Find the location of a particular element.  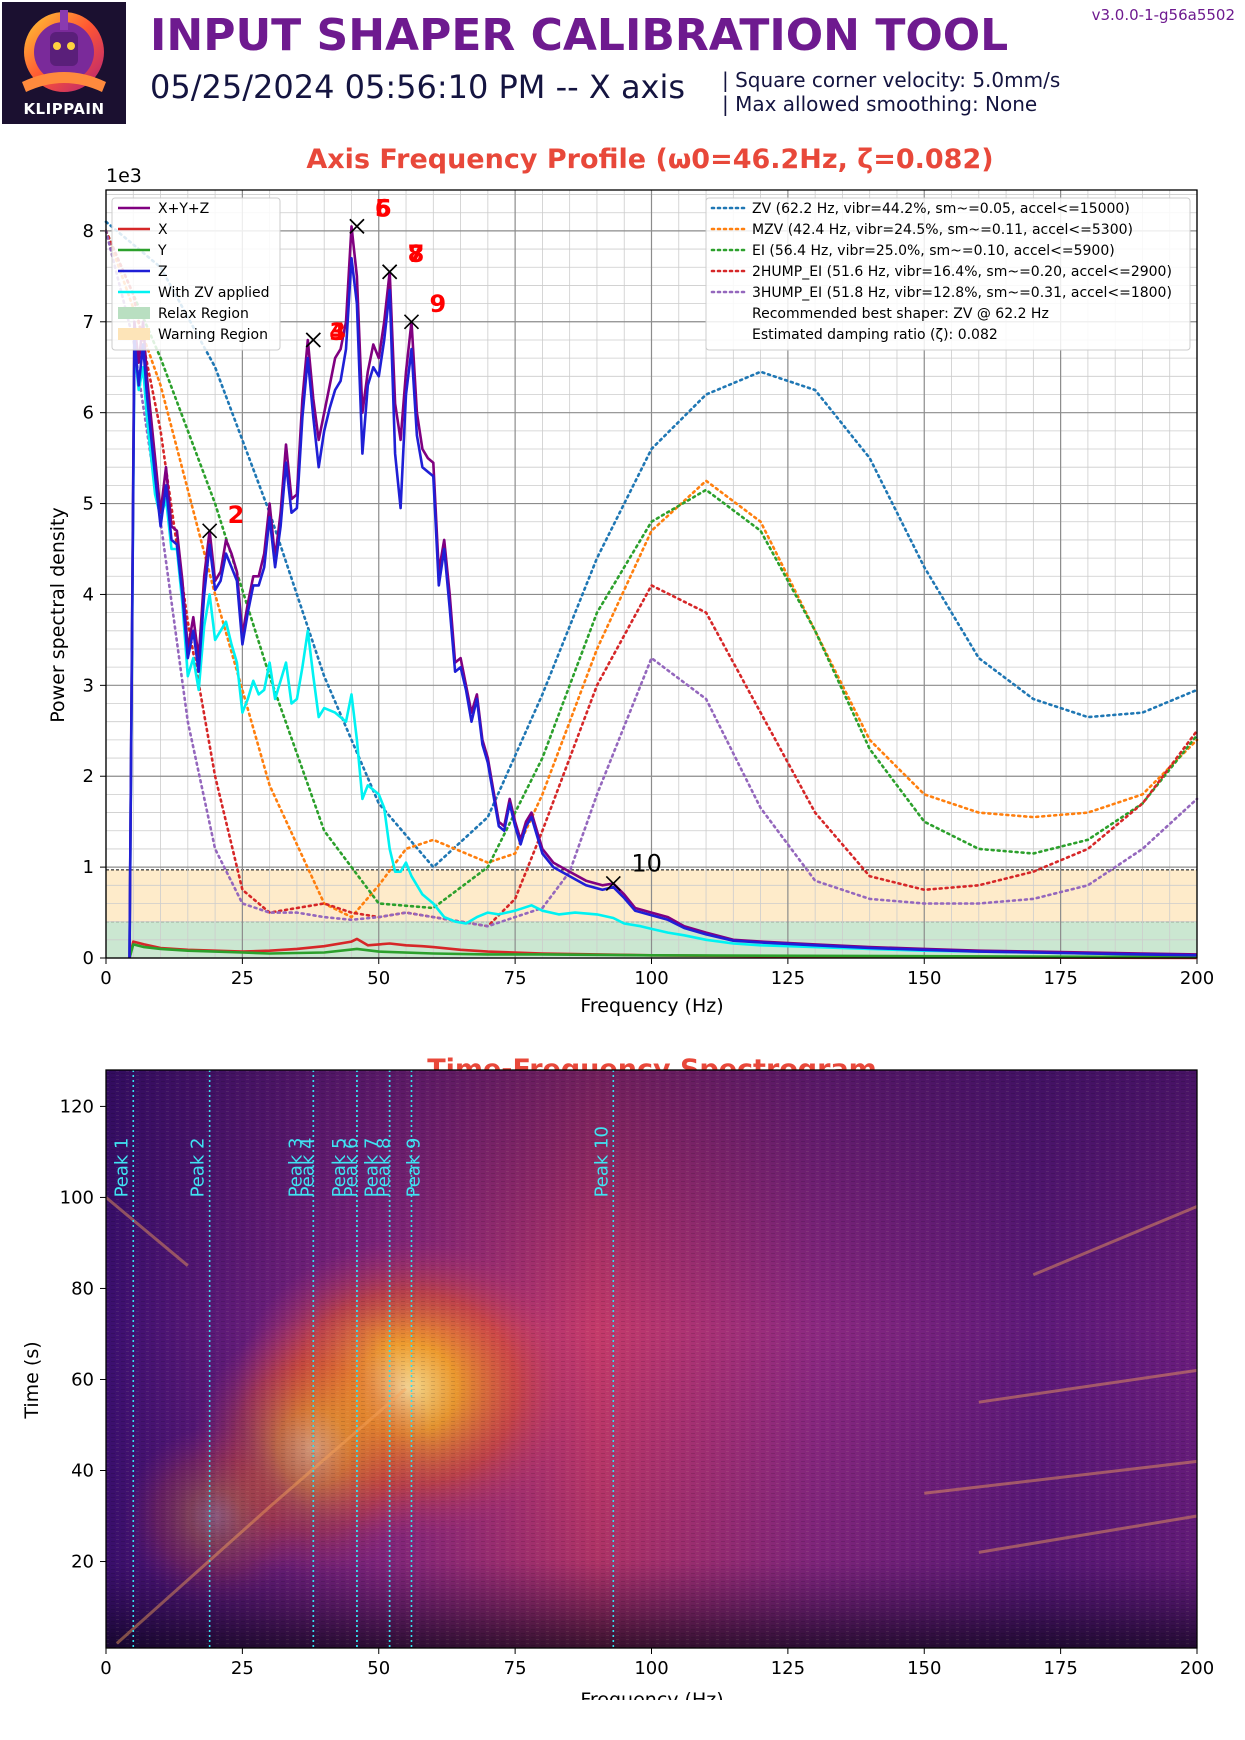

peak-line-label: Peak 7 is located at coordinates (372, 1168).